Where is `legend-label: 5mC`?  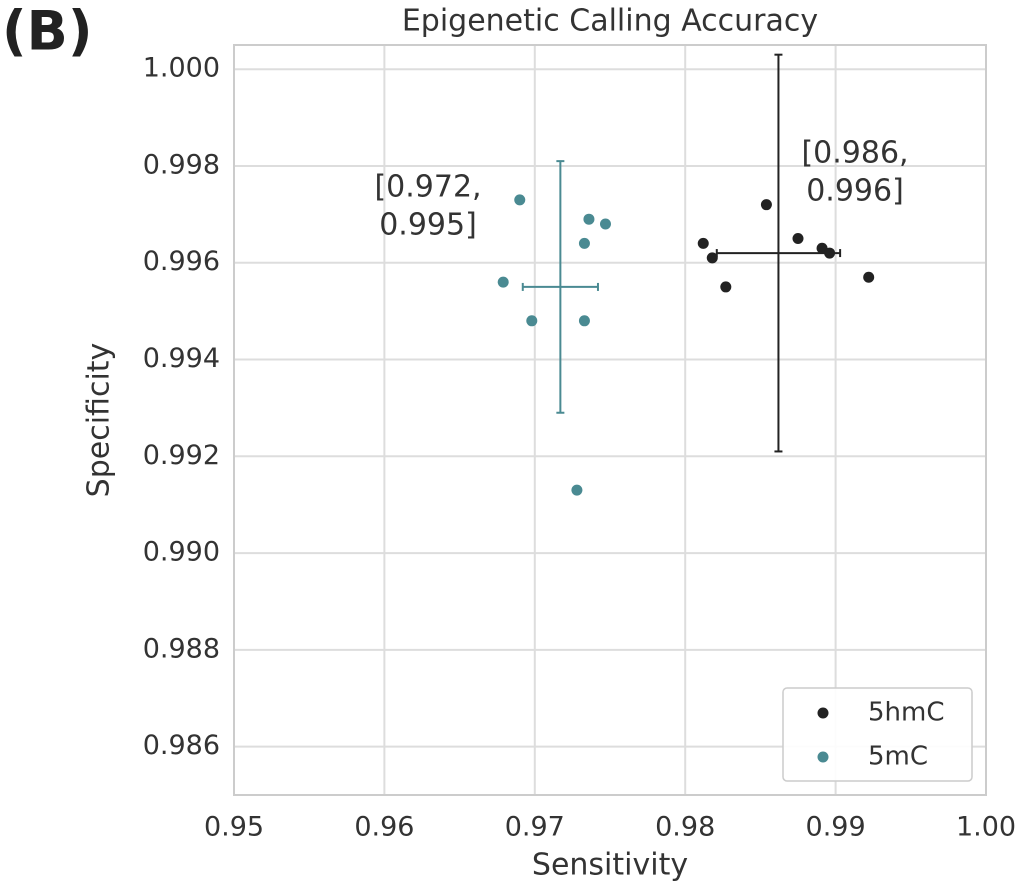 legend-label: 5mC is located at coordinates (898, 757).